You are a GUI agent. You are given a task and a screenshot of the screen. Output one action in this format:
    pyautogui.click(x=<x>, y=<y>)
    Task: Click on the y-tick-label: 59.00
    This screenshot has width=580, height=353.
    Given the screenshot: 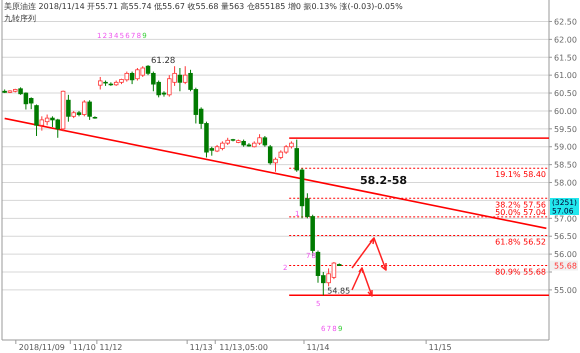 What is the action you would take?
    pyautogui.click(x=565, y=147)
    